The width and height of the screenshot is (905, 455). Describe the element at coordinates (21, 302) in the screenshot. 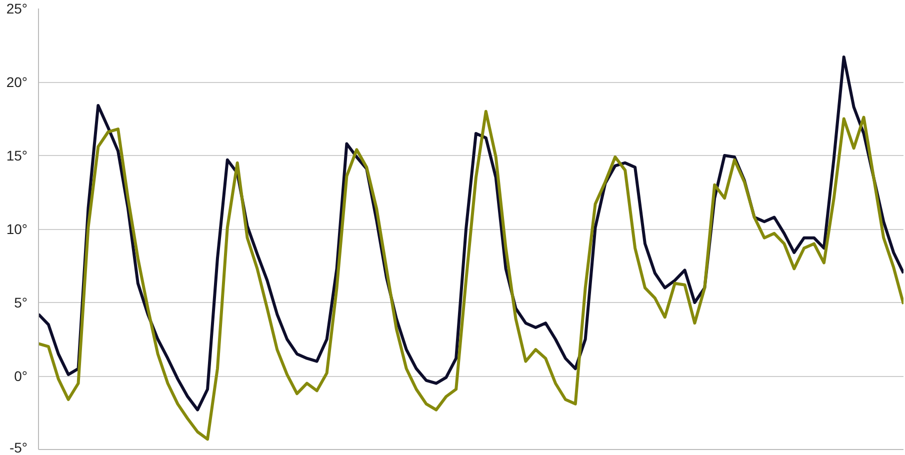

I see `y-tick-label: 5°` at that location.